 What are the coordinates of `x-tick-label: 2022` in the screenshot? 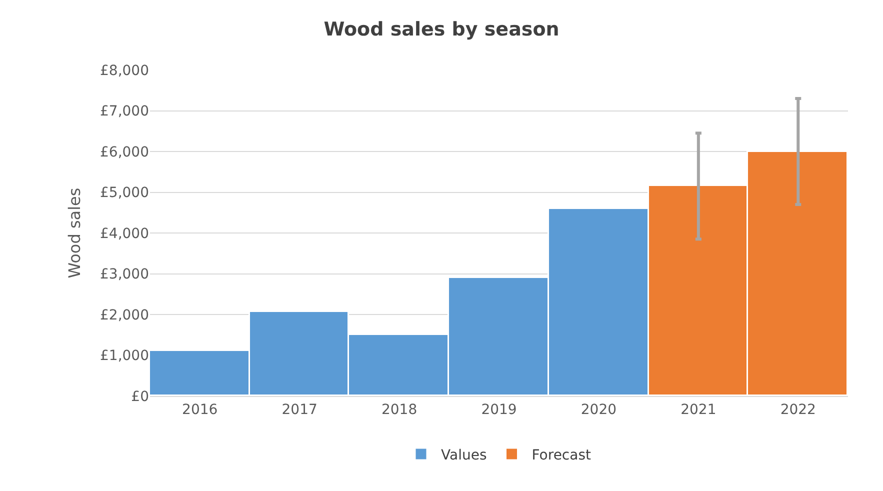 It's located at (798, 410).